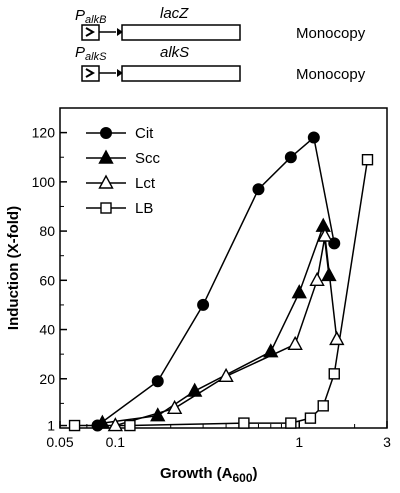 The image size is (400, 493). Describe the element at coordinates (116, 442) in the screenshot. I see `x-tick-label: 0.1` at that location.